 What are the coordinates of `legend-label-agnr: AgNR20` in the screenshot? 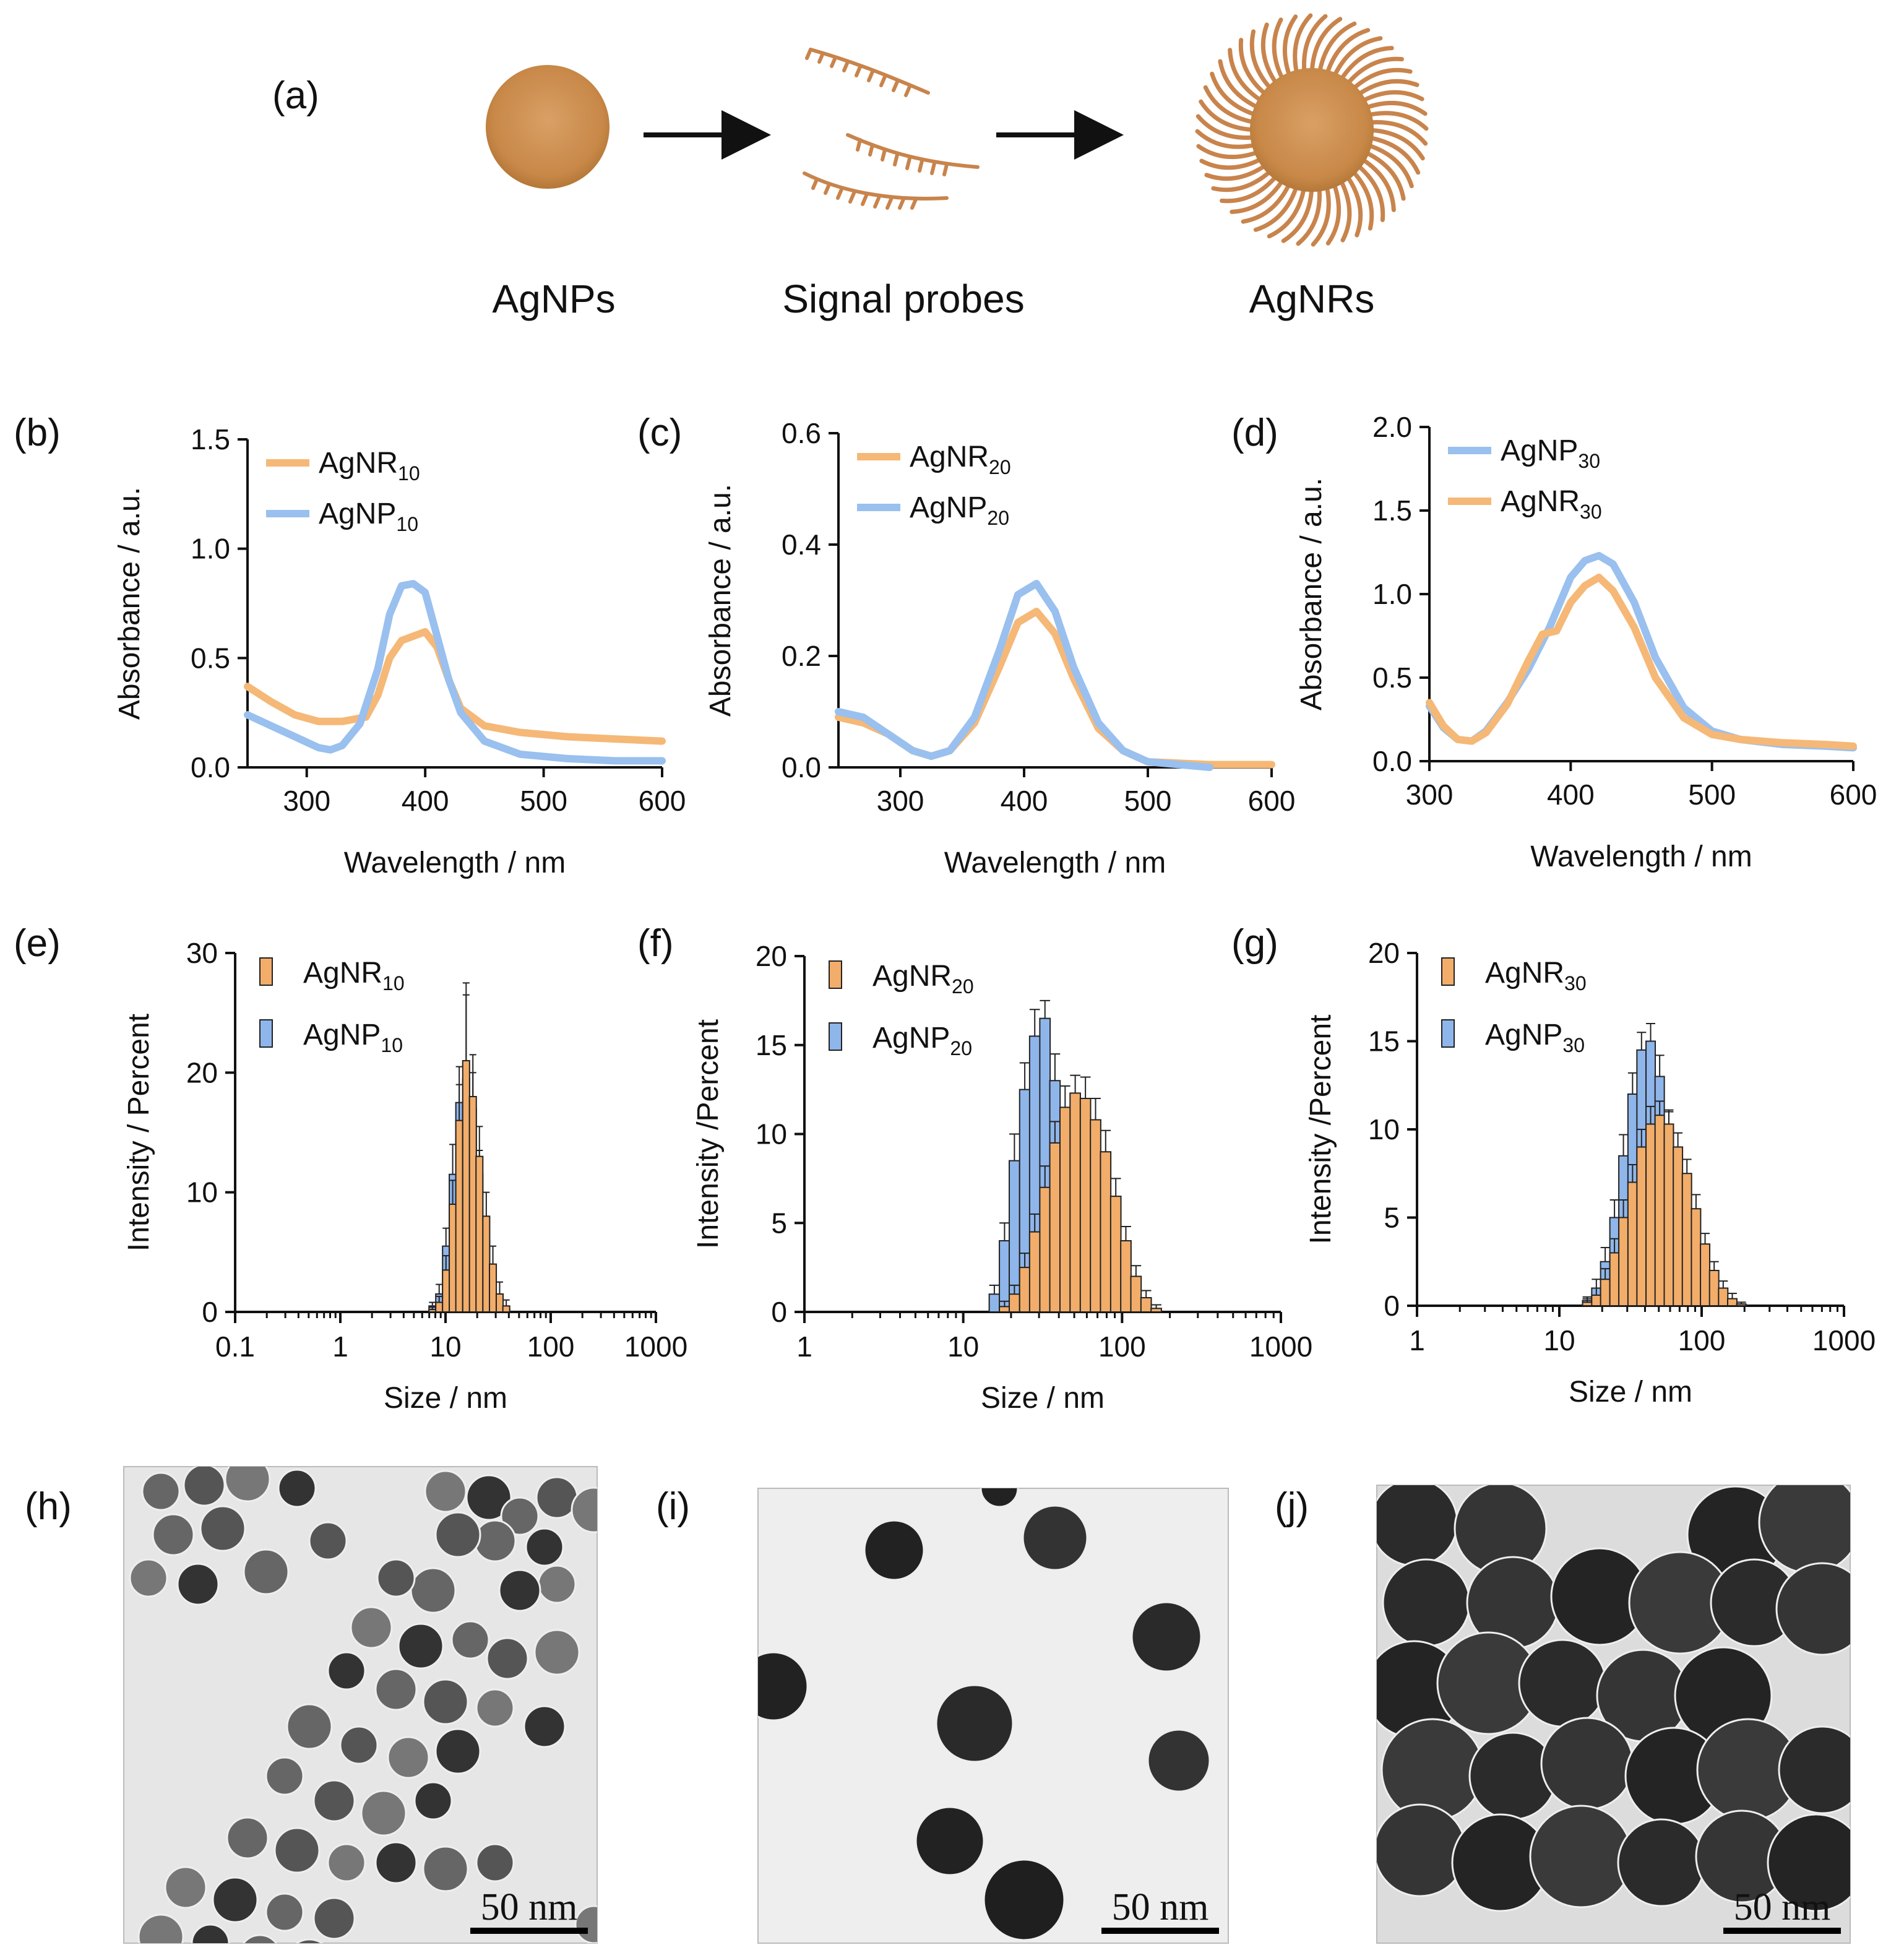 It's located at (960, 459).